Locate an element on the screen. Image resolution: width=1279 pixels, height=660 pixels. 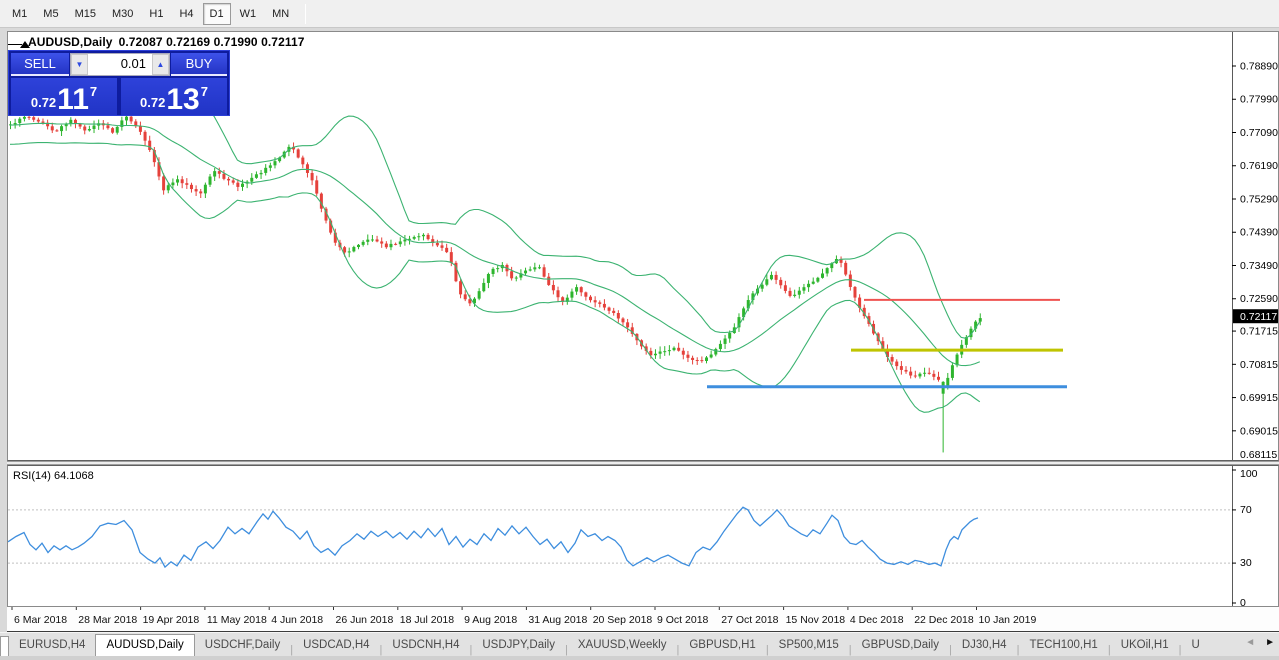
date-label: 10 Jan 2019 is located at coordinates (1008, 620).